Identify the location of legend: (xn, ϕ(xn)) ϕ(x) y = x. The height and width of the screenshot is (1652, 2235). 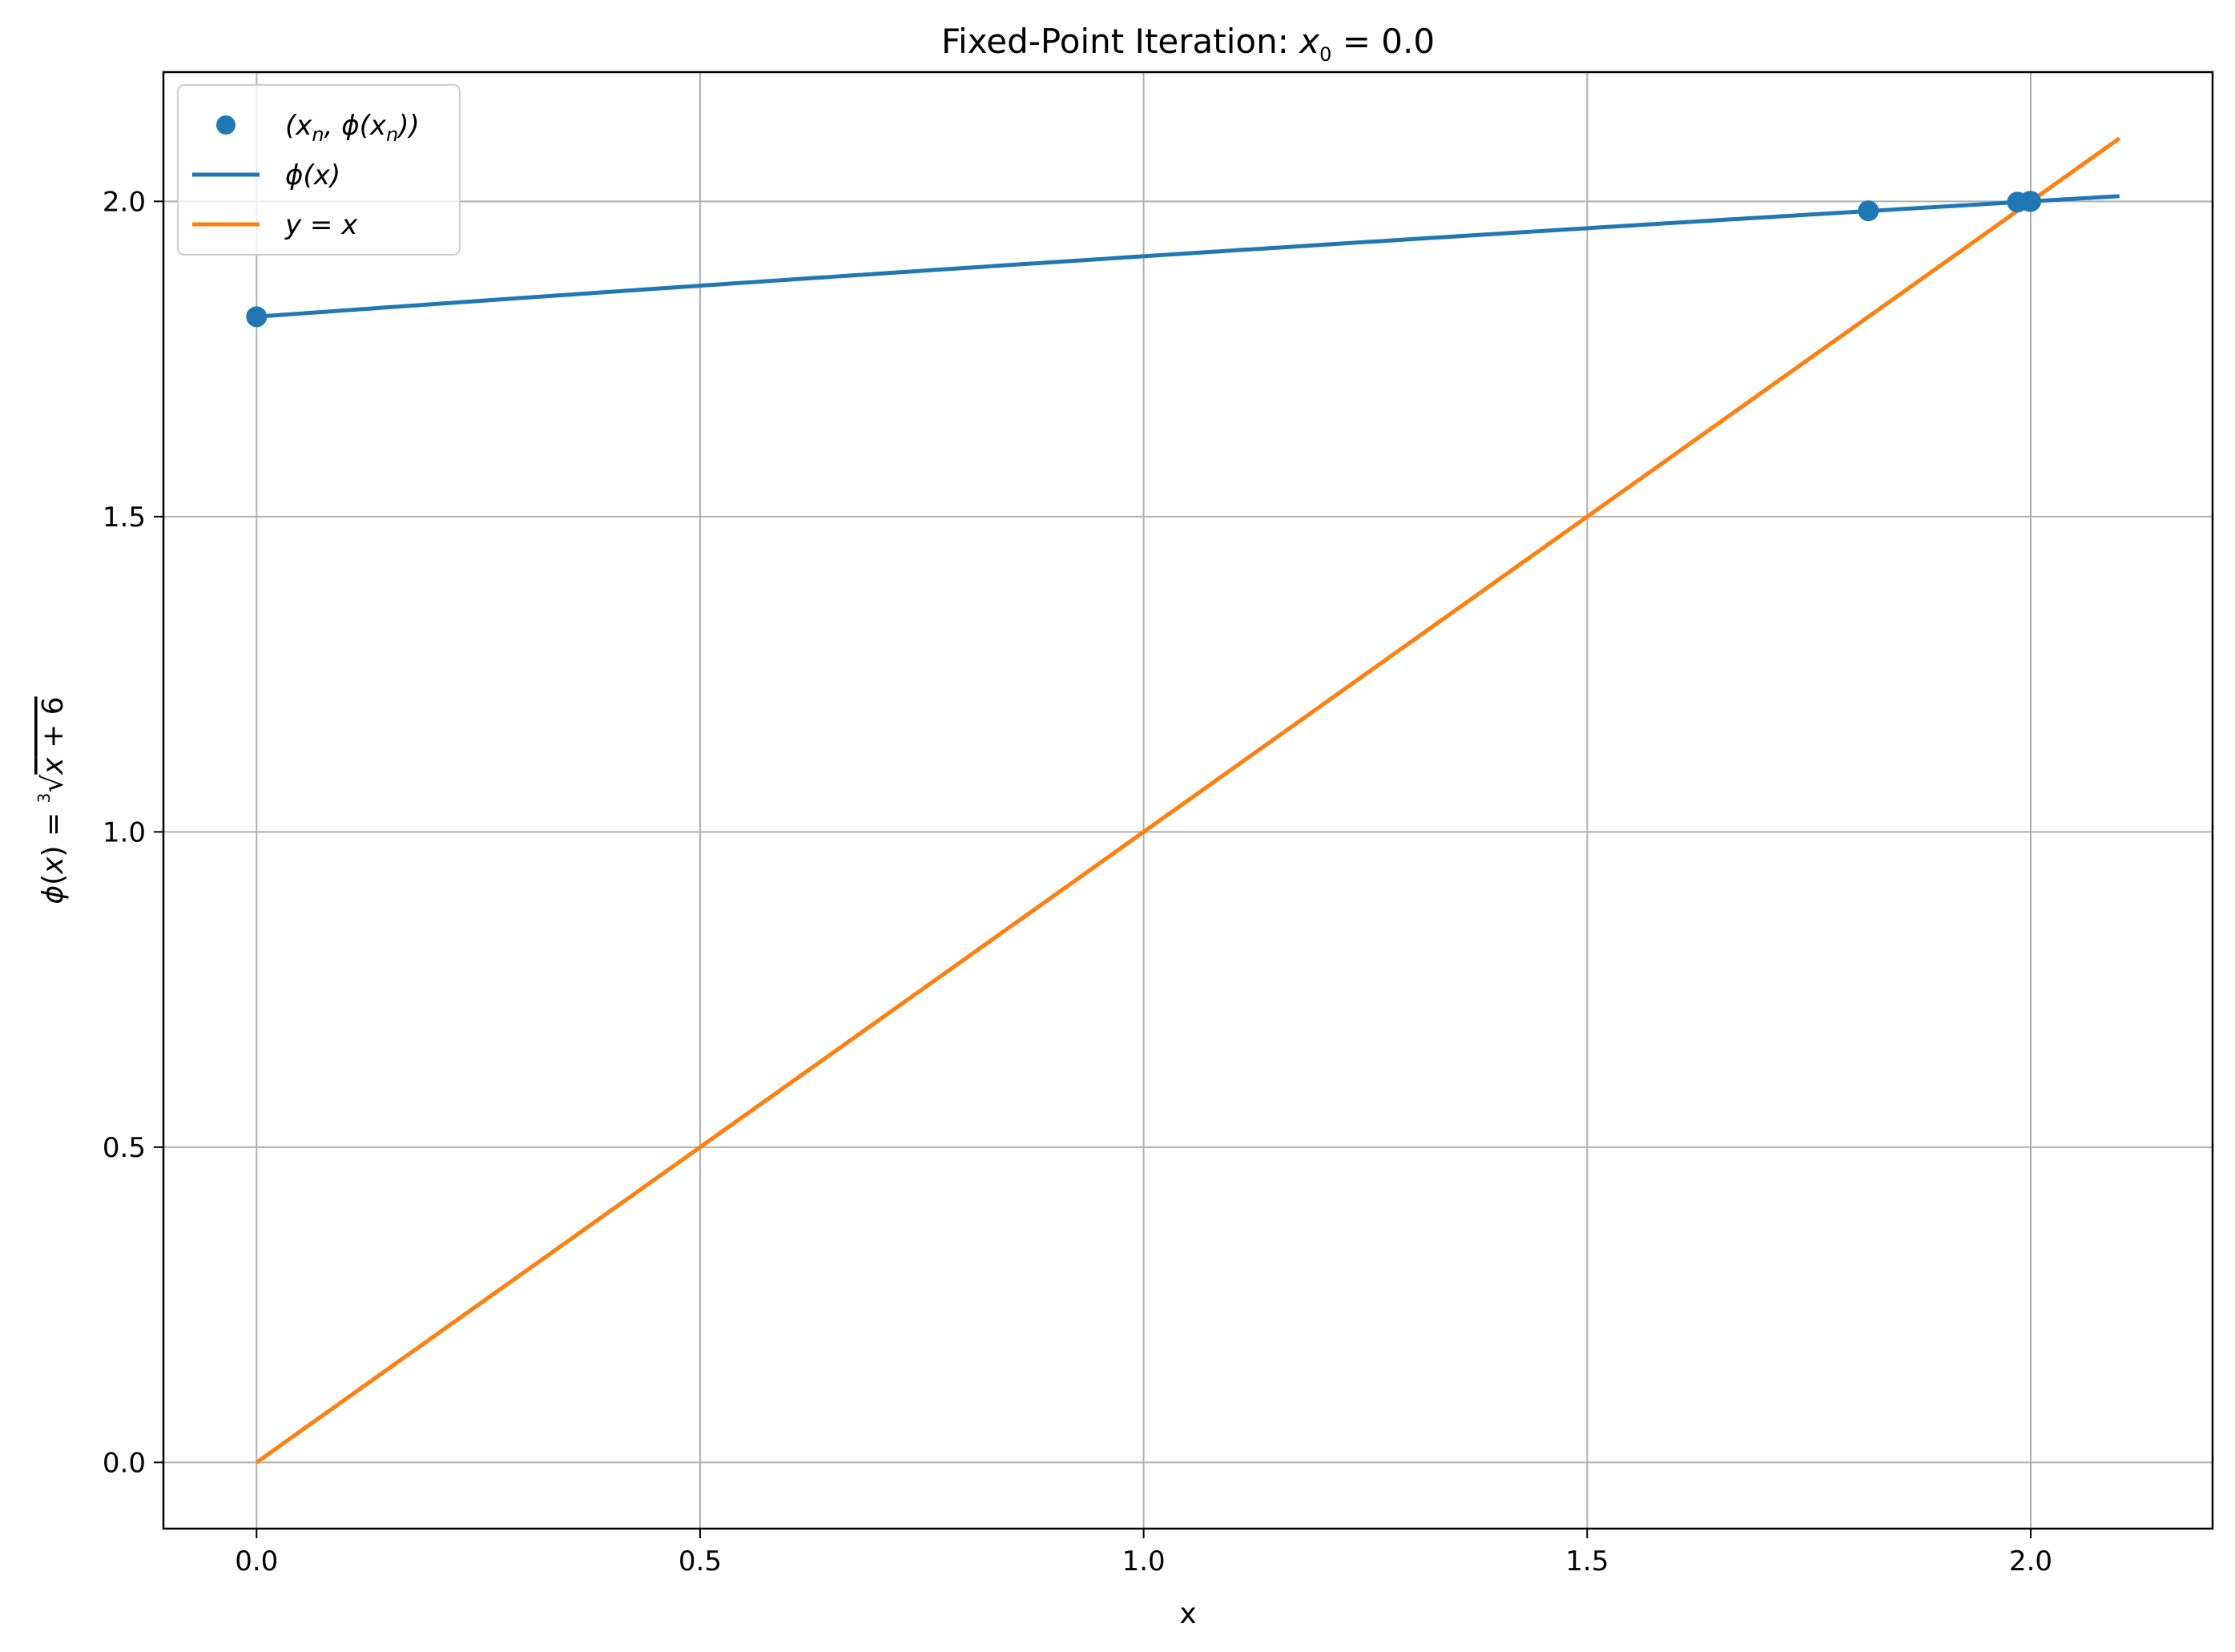
(319, 170).